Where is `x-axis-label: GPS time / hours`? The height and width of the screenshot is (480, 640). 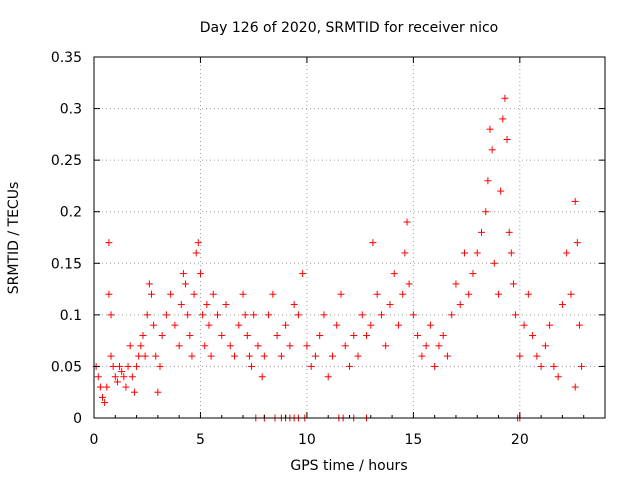
x-axis-label: GPS time / hours is located at coordinates (348, 466).